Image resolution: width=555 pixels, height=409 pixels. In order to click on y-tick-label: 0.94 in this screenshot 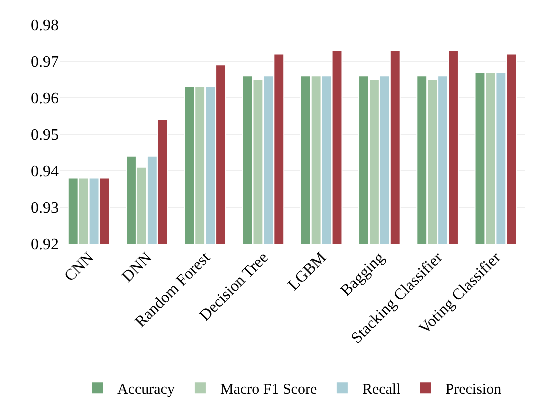, I will do `click(45, 172)`.